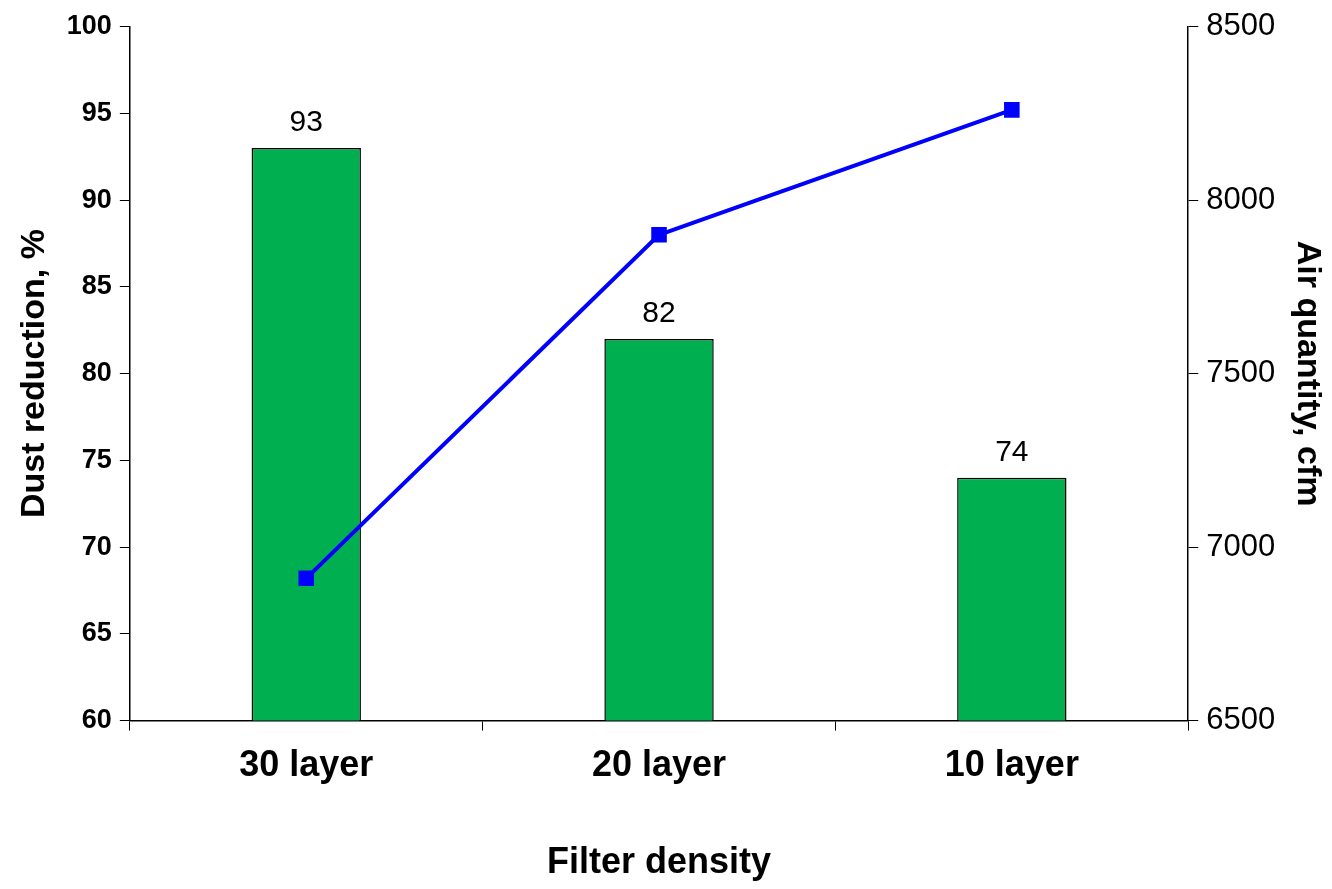 This screenshot has width=1332, height=889. I want to click on y2-tick-label: 8500, so click(1241, 25).